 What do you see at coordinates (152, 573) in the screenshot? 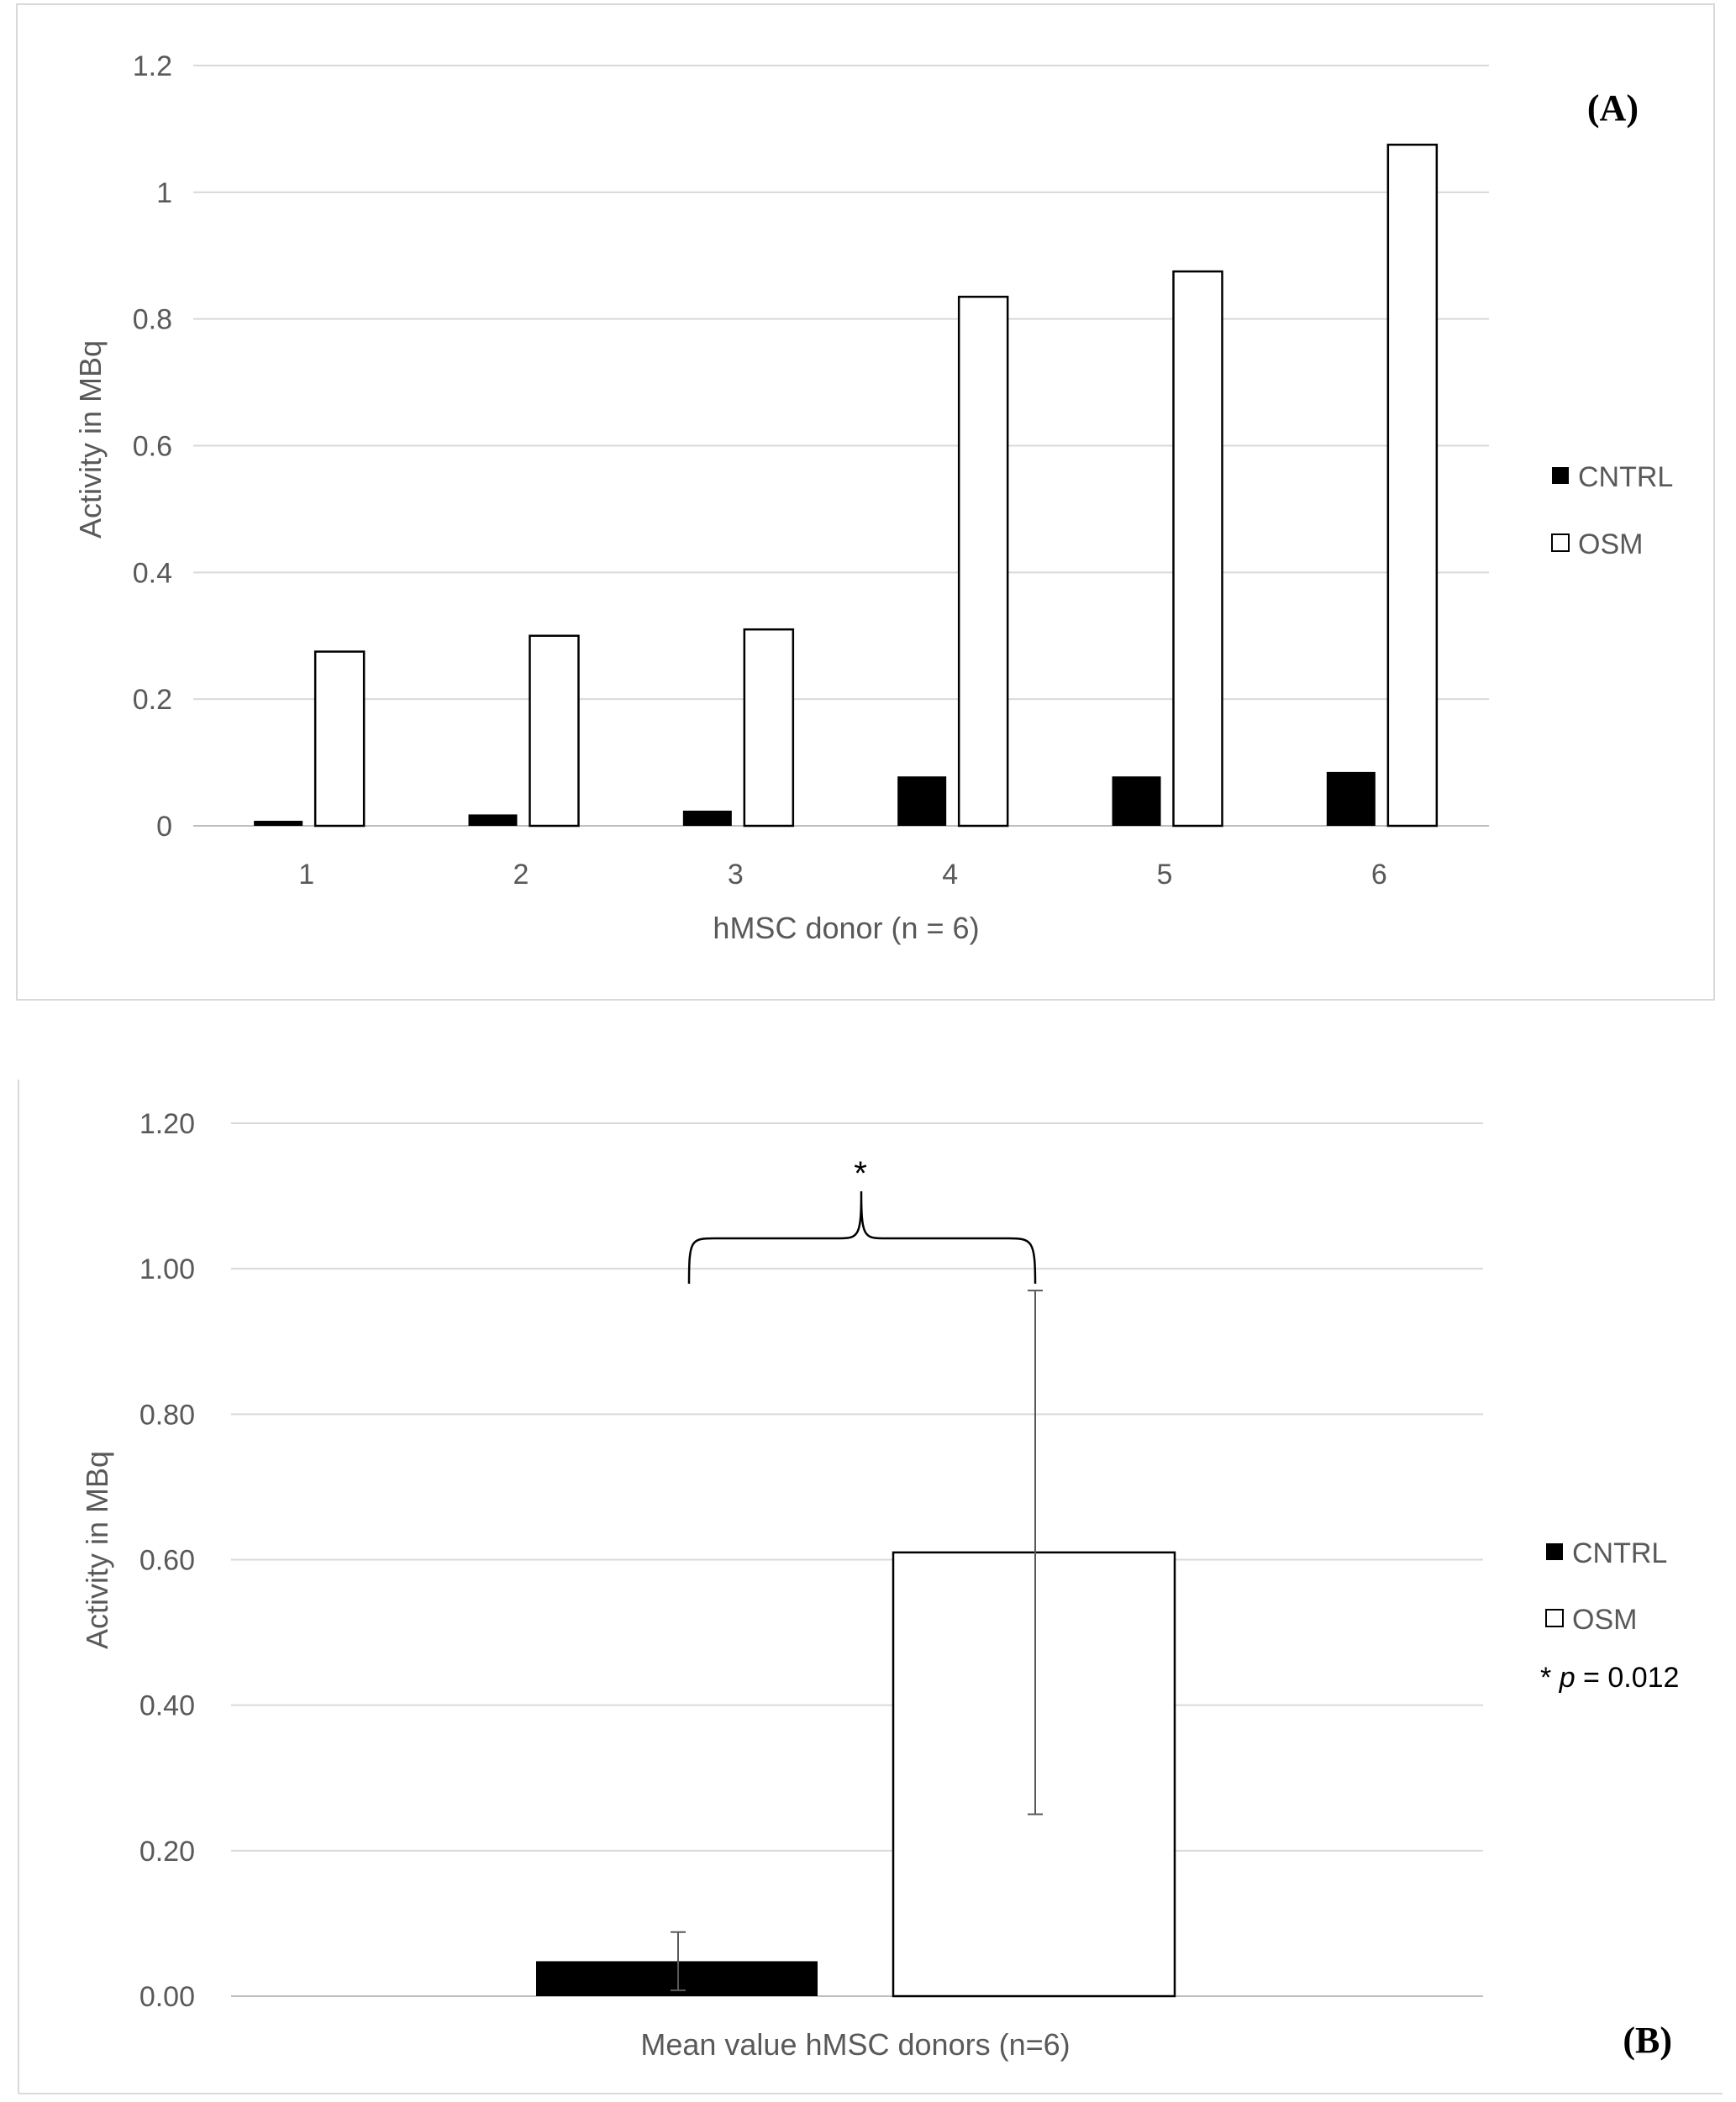
I see `y-tick-label: 0.4` at bounding box center [152, 573].